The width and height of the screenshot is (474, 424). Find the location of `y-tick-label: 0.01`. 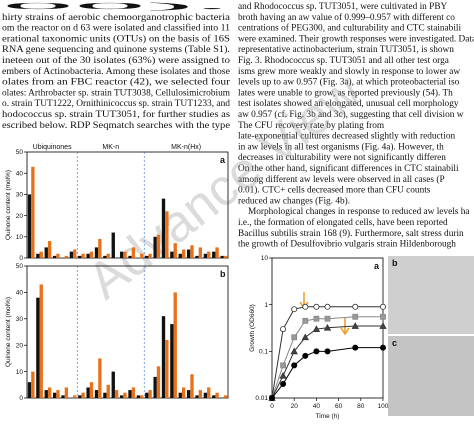

y-tick-label: 0.01 is located at coordinates (261, 398).